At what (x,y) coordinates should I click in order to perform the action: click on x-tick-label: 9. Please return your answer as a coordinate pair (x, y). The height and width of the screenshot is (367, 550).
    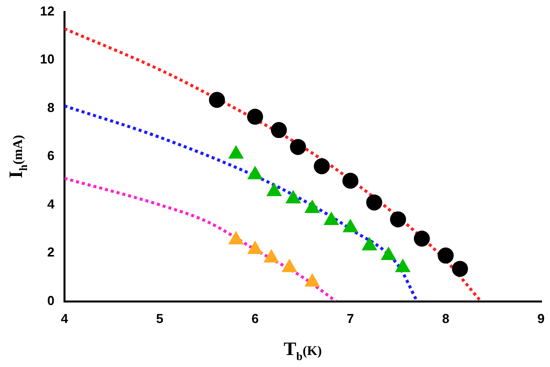
    Looking at the image, I should click on (541, 318).